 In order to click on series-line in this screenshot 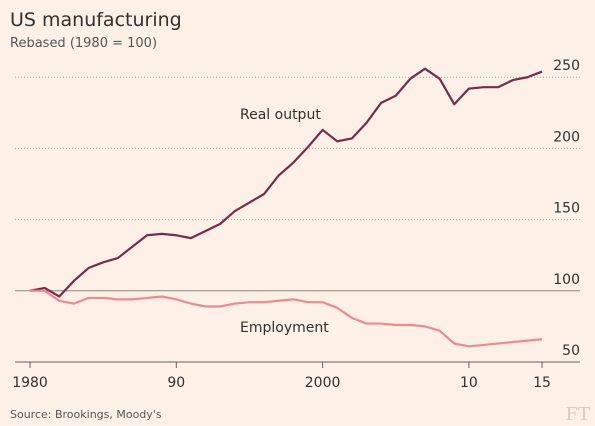, I will do `click(286, 318)`.